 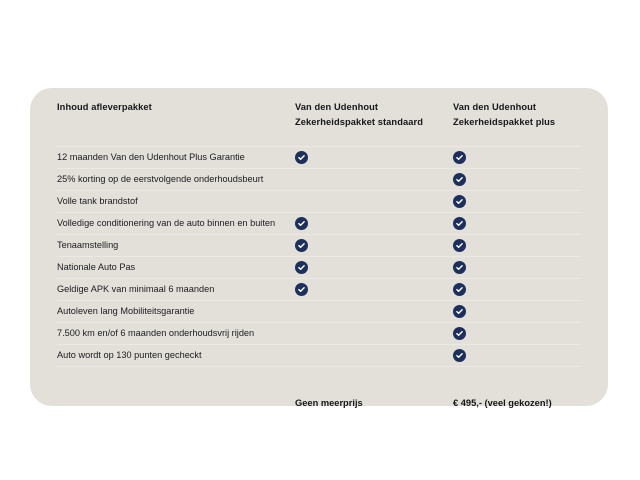 I want to click on column-header-plus-line1: Van den Udenhout, so click(x=495, y=107).